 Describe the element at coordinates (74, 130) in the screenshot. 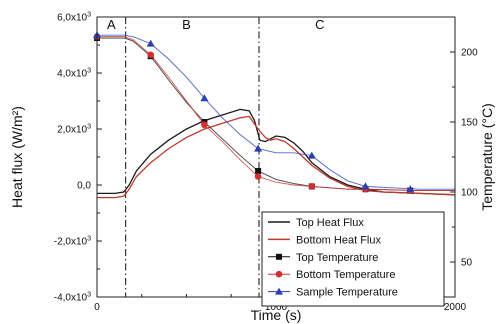

I see `y-tick-label: 2,0x10³` at that location.